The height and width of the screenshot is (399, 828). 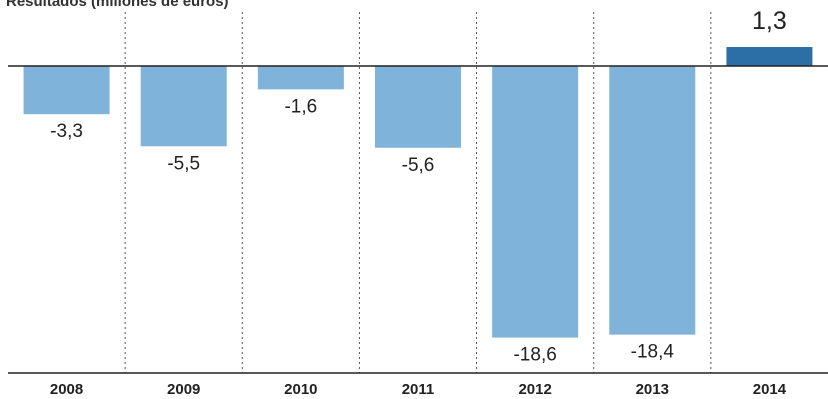 What do you see at coordinates (535, 202) in the screenshot?
I see `bar-2012` at bounding box center [535, 202].